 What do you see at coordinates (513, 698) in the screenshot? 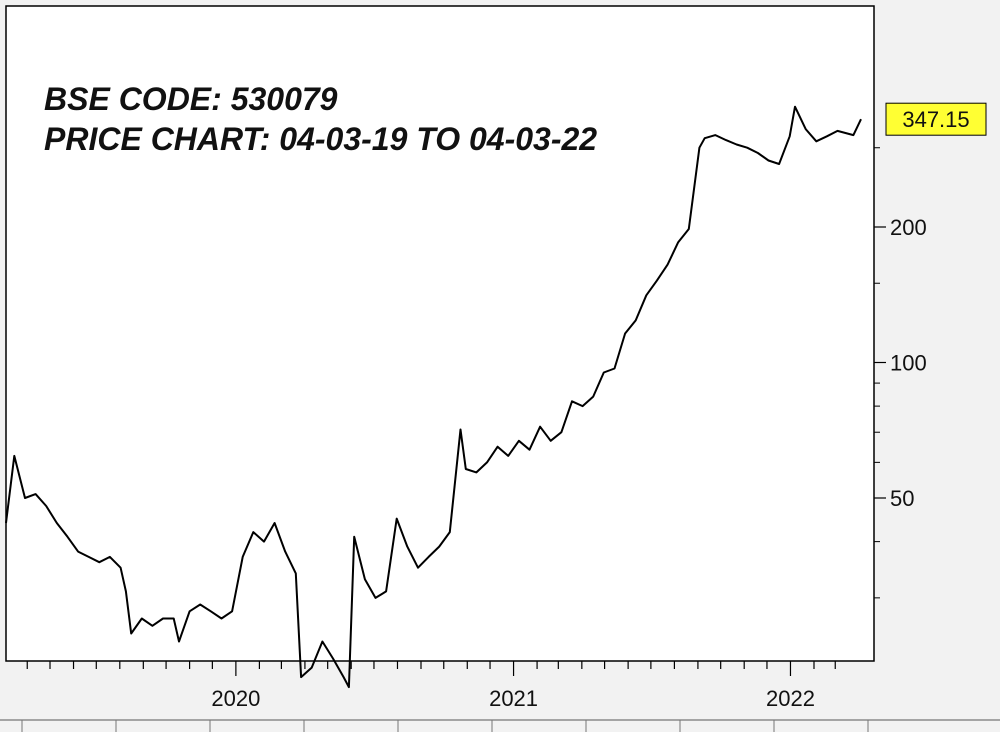
I see `x-tick-label: 2021` at bounding box center [513, 698].